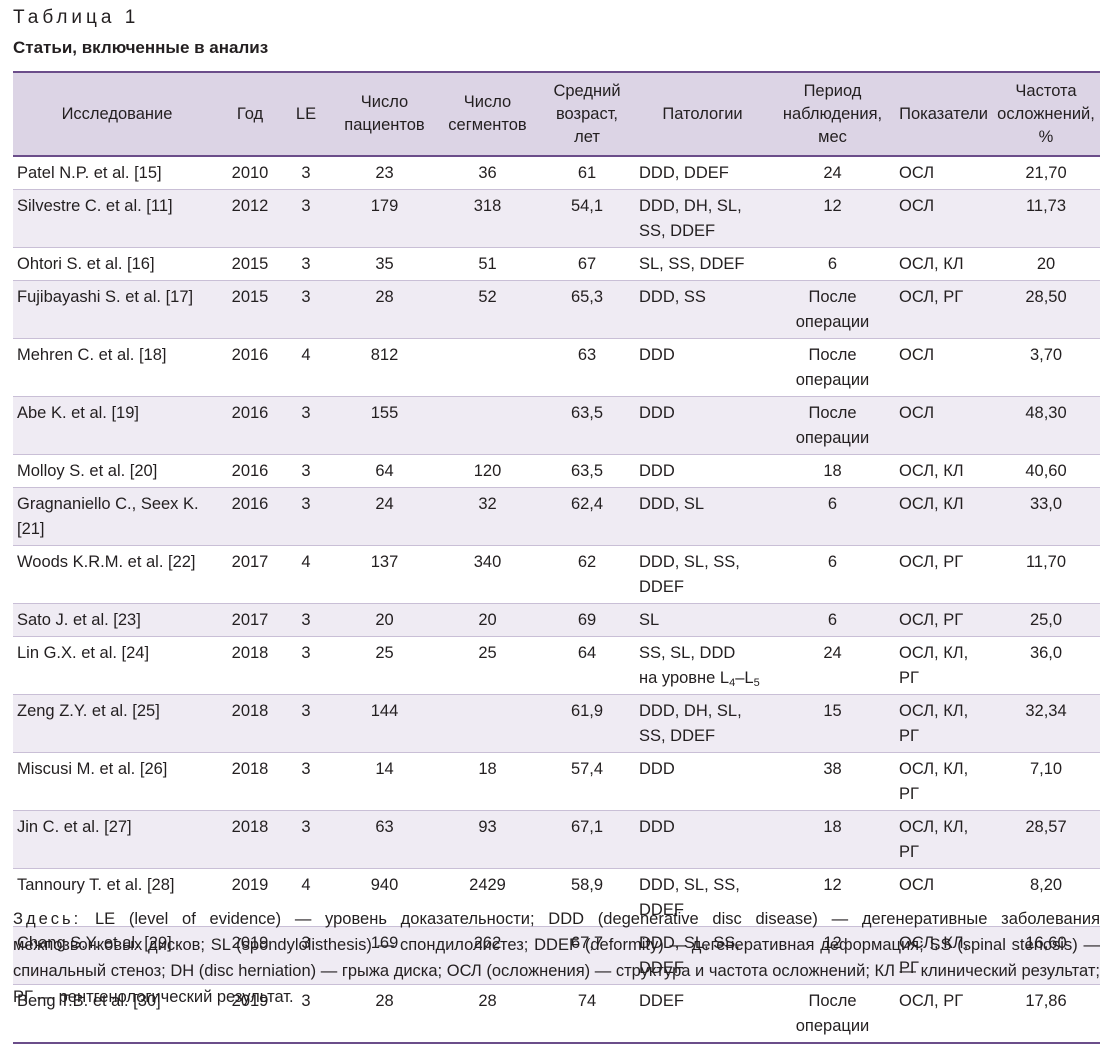  What do you see at coordinates (250, 620) in the screenshot?
I see `cell-year: 2017` at bounding box center [250, 620].